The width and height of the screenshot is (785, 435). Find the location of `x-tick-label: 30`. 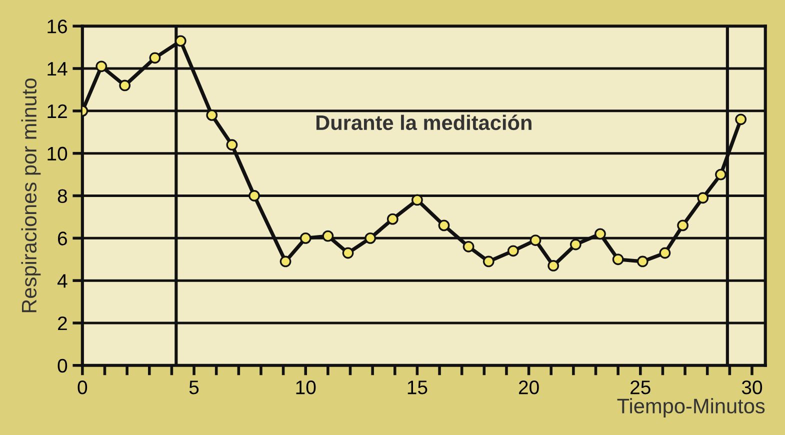

x-tick-label: 30 is located at coordinates (752, 387).